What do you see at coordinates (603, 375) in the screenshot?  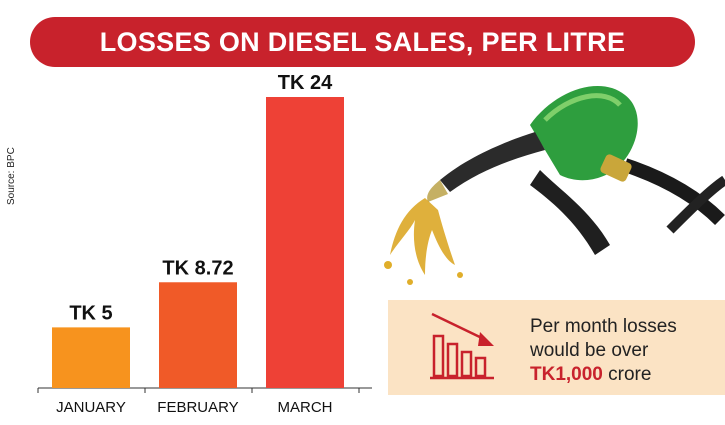 I see `info-line-3: TK1,000 crore` at bounding box center [603, 375].